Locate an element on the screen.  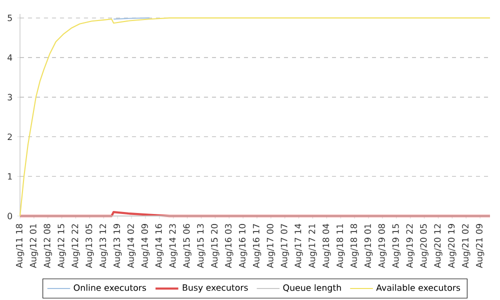
x-tick-label: Aug/20 19 is located at coordinates (452, 246).